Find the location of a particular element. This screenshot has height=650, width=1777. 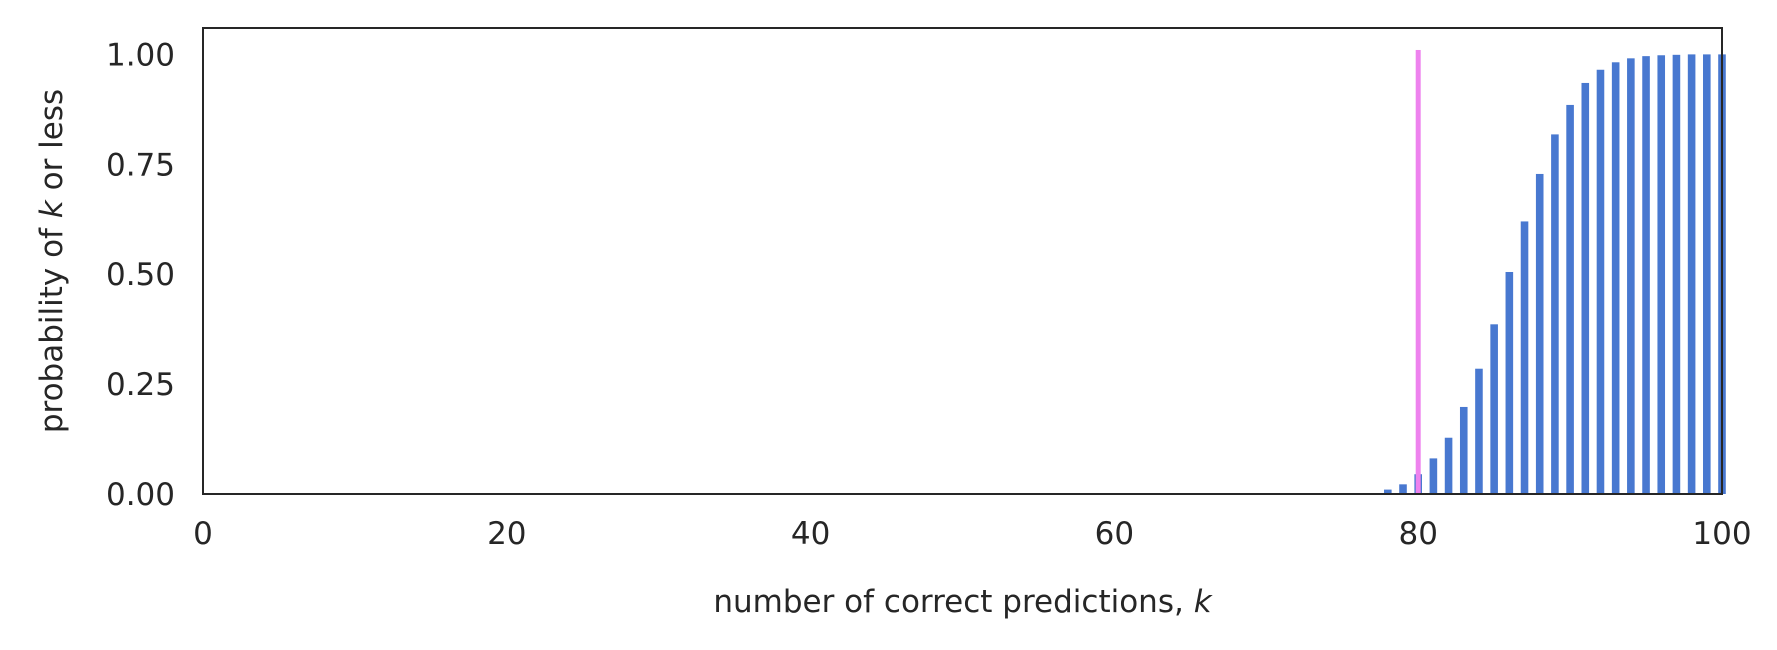

reference-line-layer is located at coordinates (1418, 271).